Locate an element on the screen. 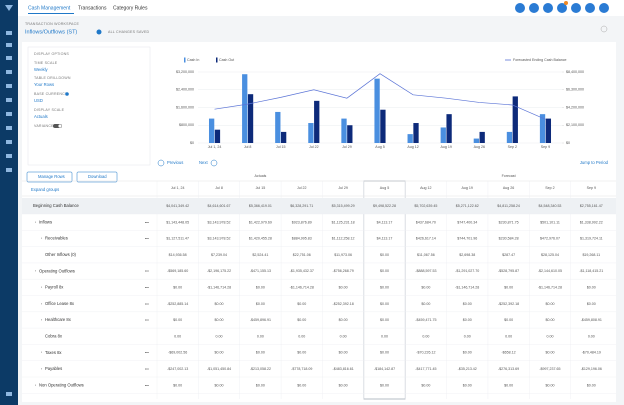  help-icon is located at coordinates (604, 29).